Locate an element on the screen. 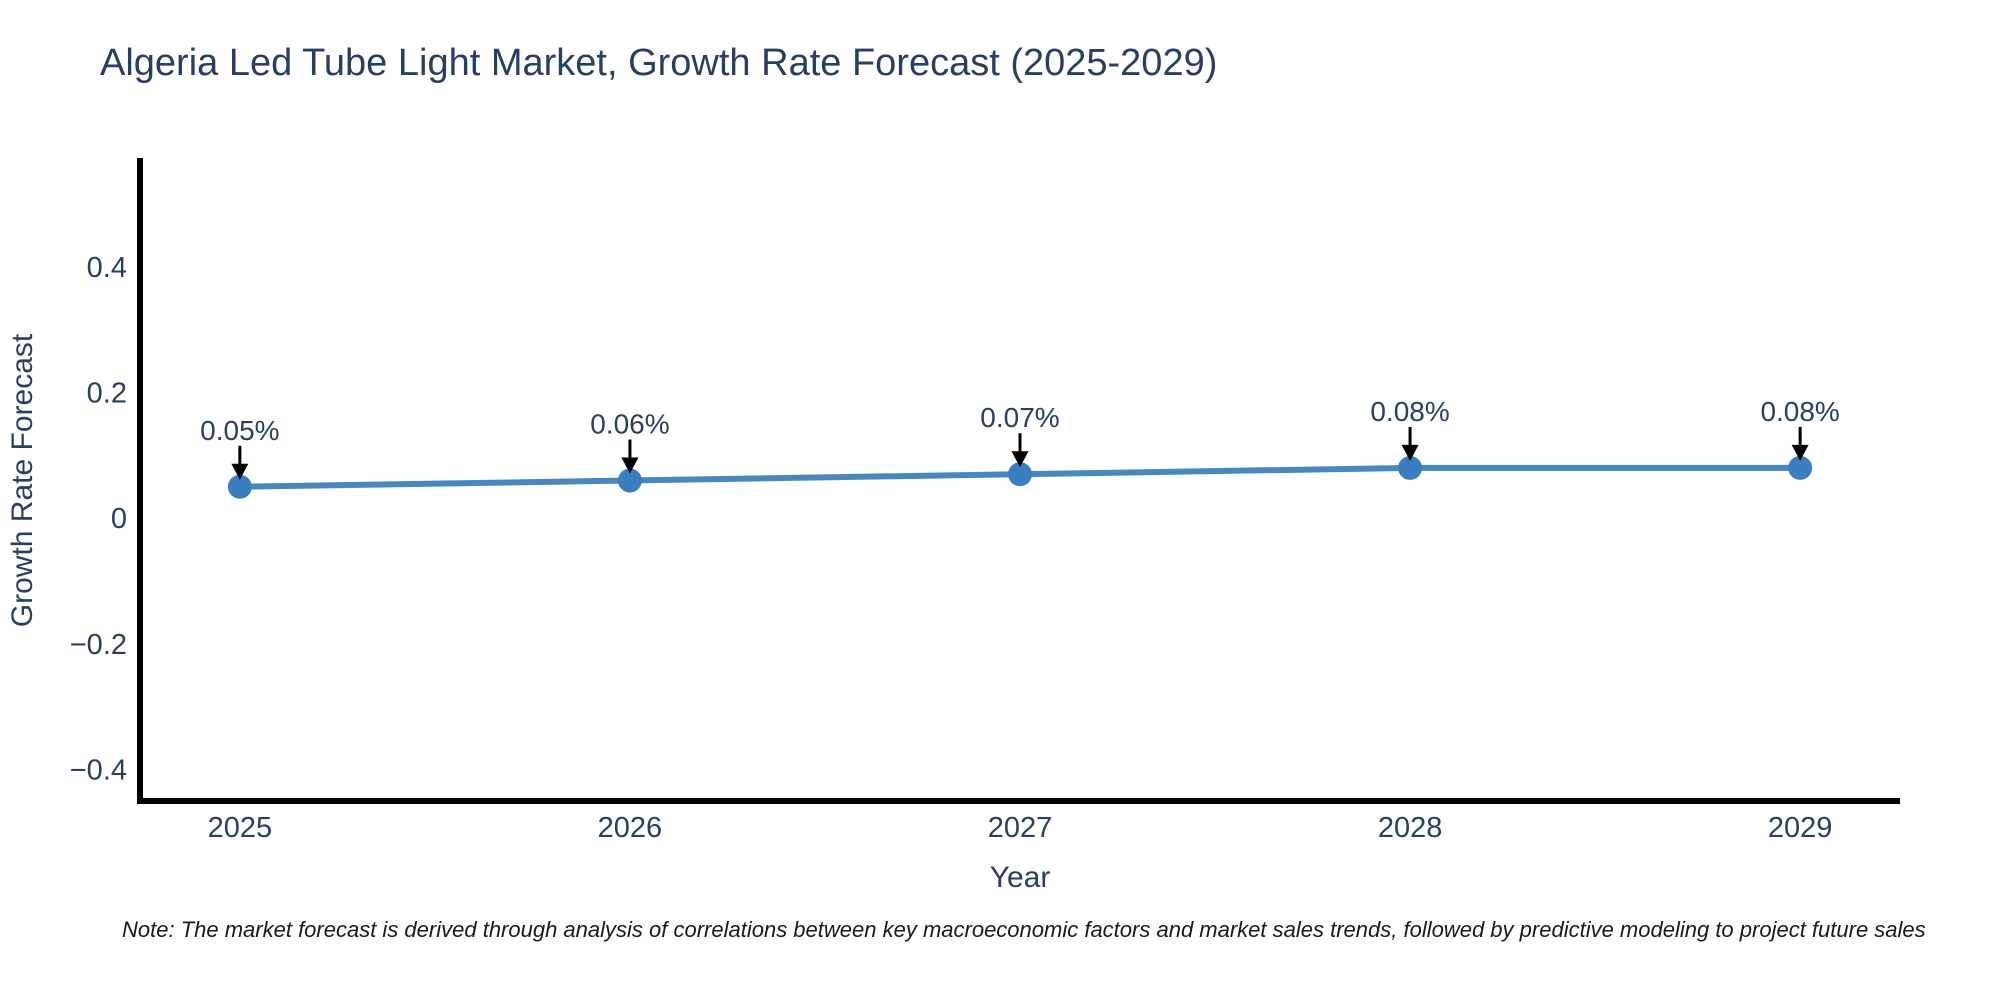  y-axis-title: Growth Rate Forecast is located at coordinates (22, 480).